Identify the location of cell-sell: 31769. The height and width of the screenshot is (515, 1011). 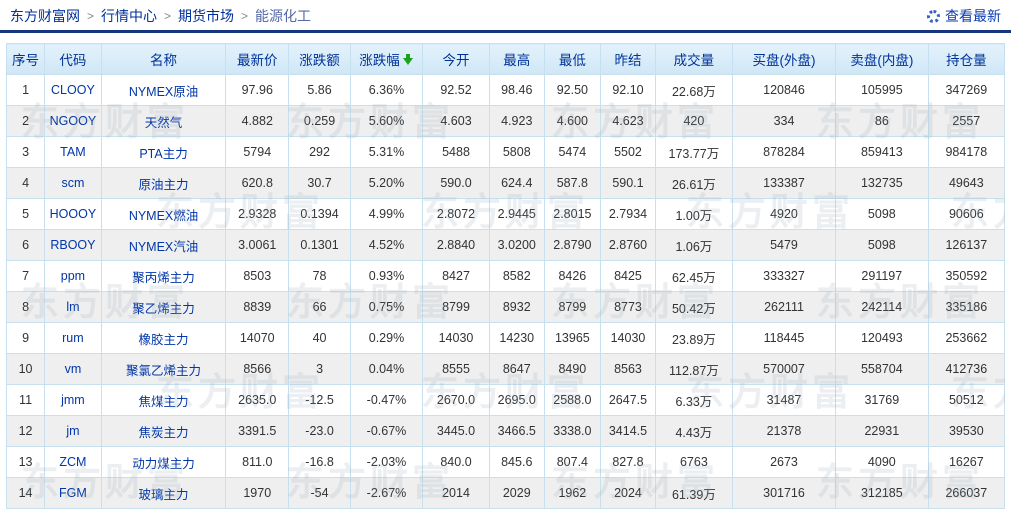
(881, 400).